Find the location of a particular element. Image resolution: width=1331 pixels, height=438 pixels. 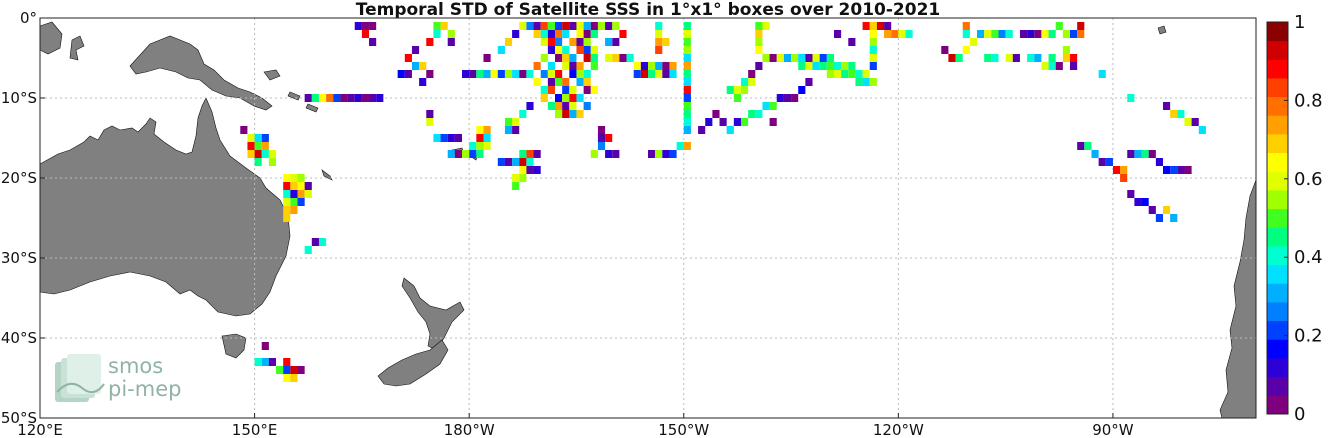

colorbar-tick-label: 0.4 is located at coordinates (1308, 257).